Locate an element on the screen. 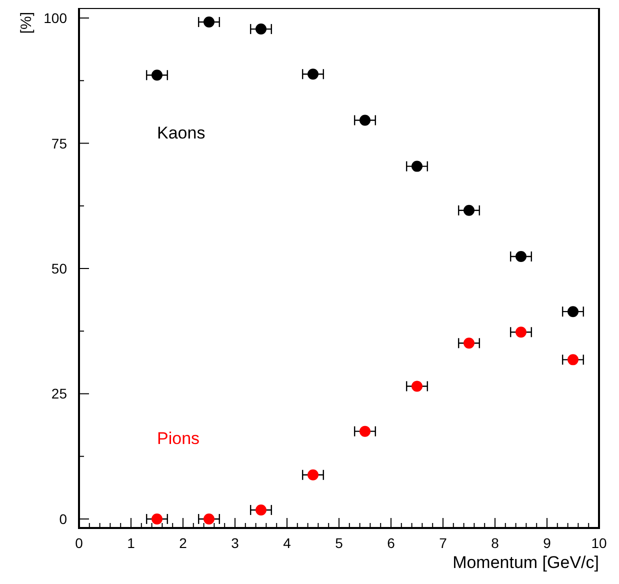  x-tick-label: 5 is located at coordinates (339, 543).